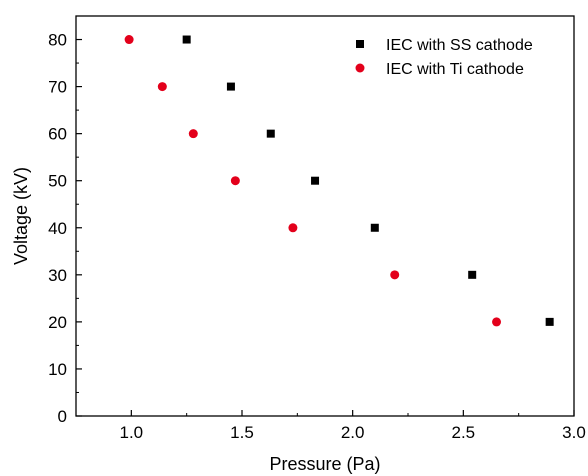 Image resolution: width=588 pixels, height=476 pixels. Describe the element at coordinates (353, 432) in the screenshot. I see `x-tick-label: 2.0` at that location.